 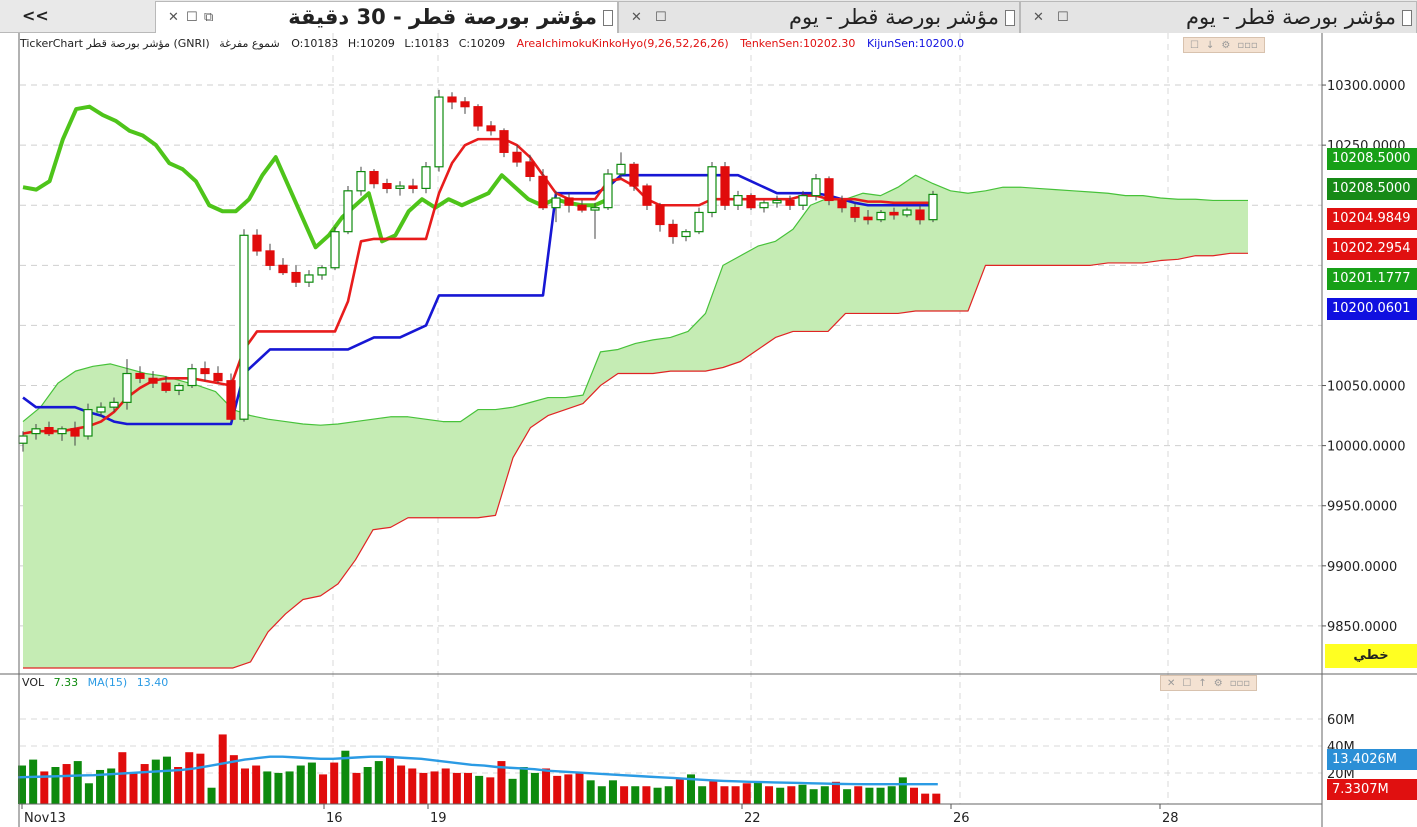 I want to click on close-panel-icon: ✕, so click(x=1171, y=683).